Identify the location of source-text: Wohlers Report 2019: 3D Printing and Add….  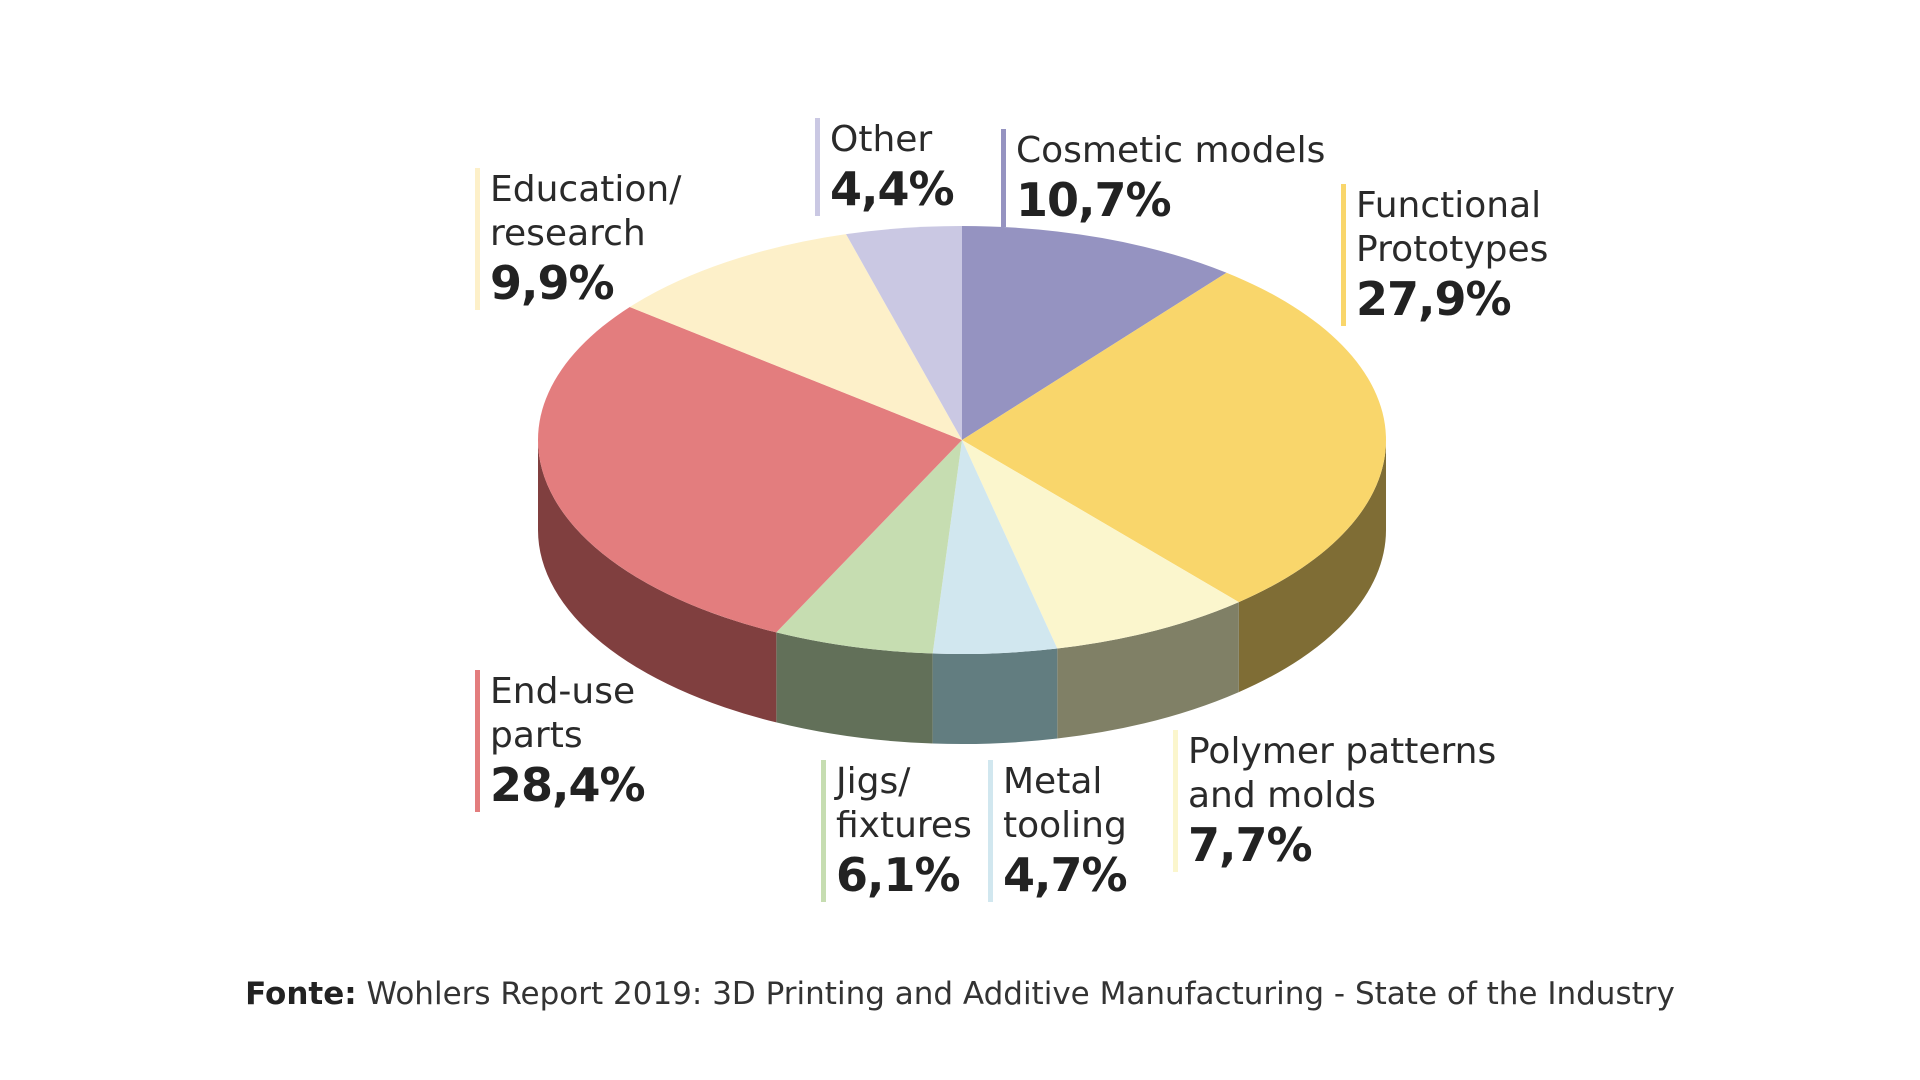
(1015, 994).